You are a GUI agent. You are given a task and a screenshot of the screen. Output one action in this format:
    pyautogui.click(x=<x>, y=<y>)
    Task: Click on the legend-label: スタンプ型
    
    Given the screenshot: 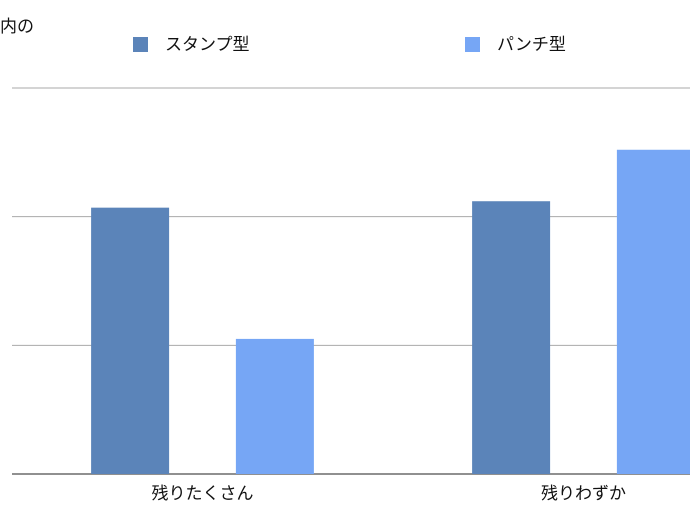 What is the action you would take?
    pyautogui.click(x=207, y=45)
    